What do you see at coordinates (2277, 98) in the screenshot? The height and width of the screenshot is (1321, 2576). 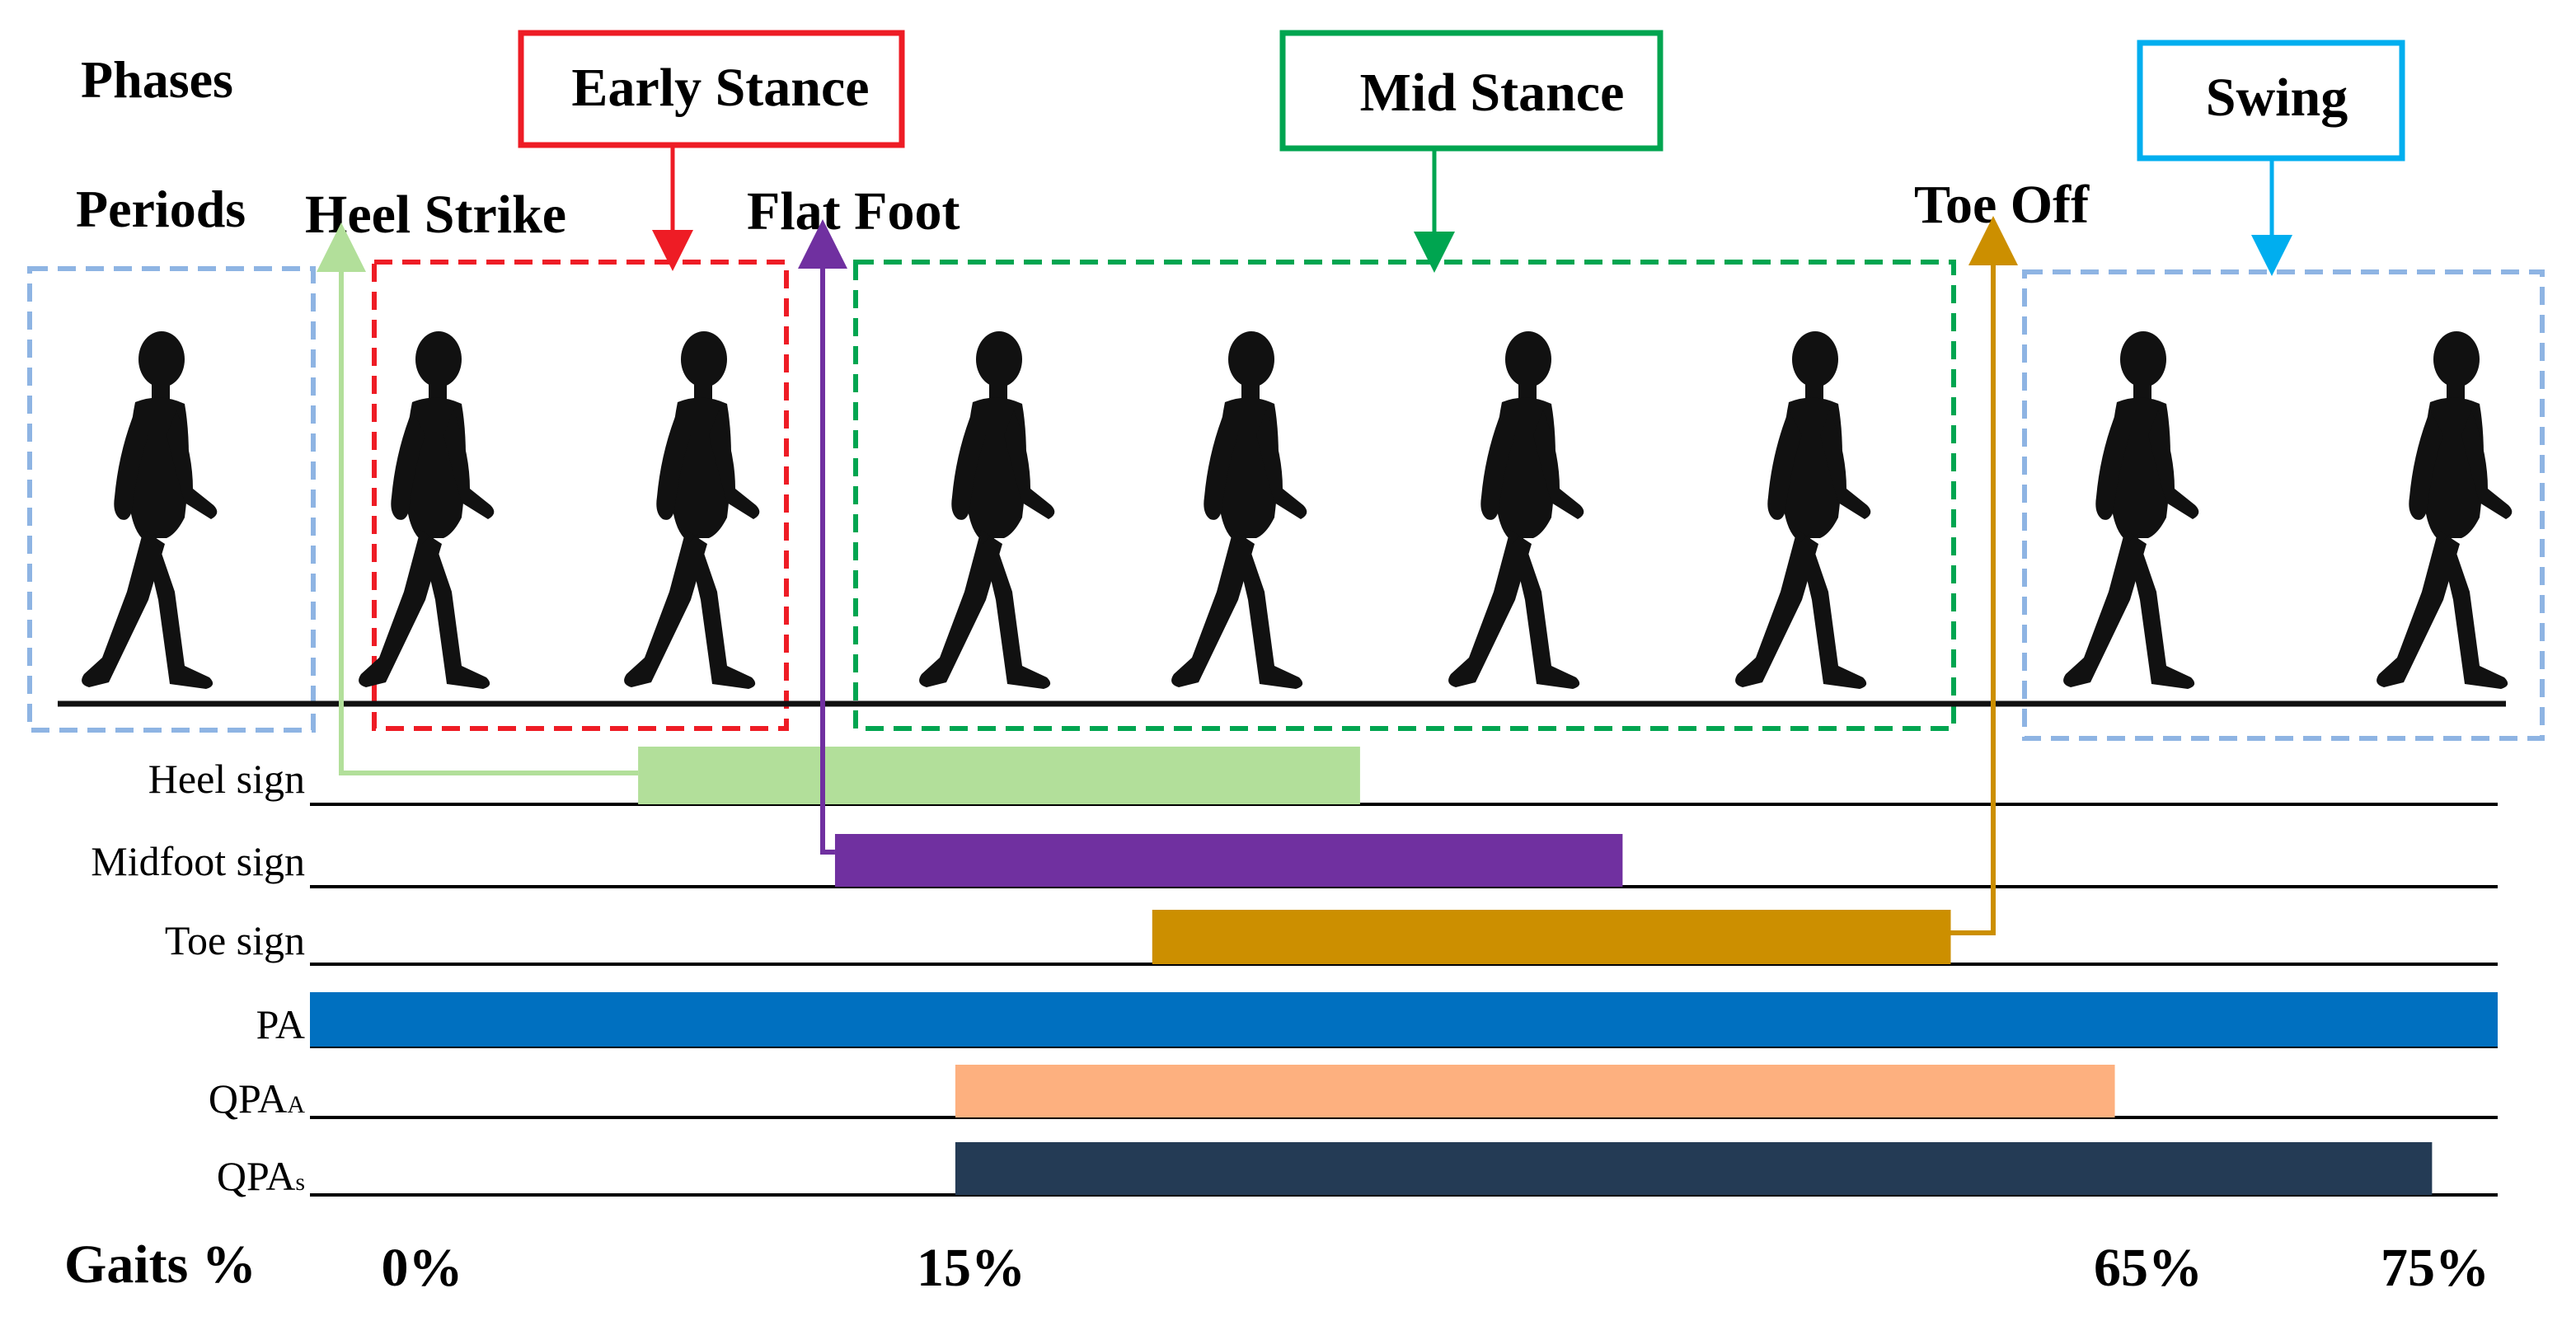 I see `phase-label-swing: Swing` at bounding box center [2277, 98].